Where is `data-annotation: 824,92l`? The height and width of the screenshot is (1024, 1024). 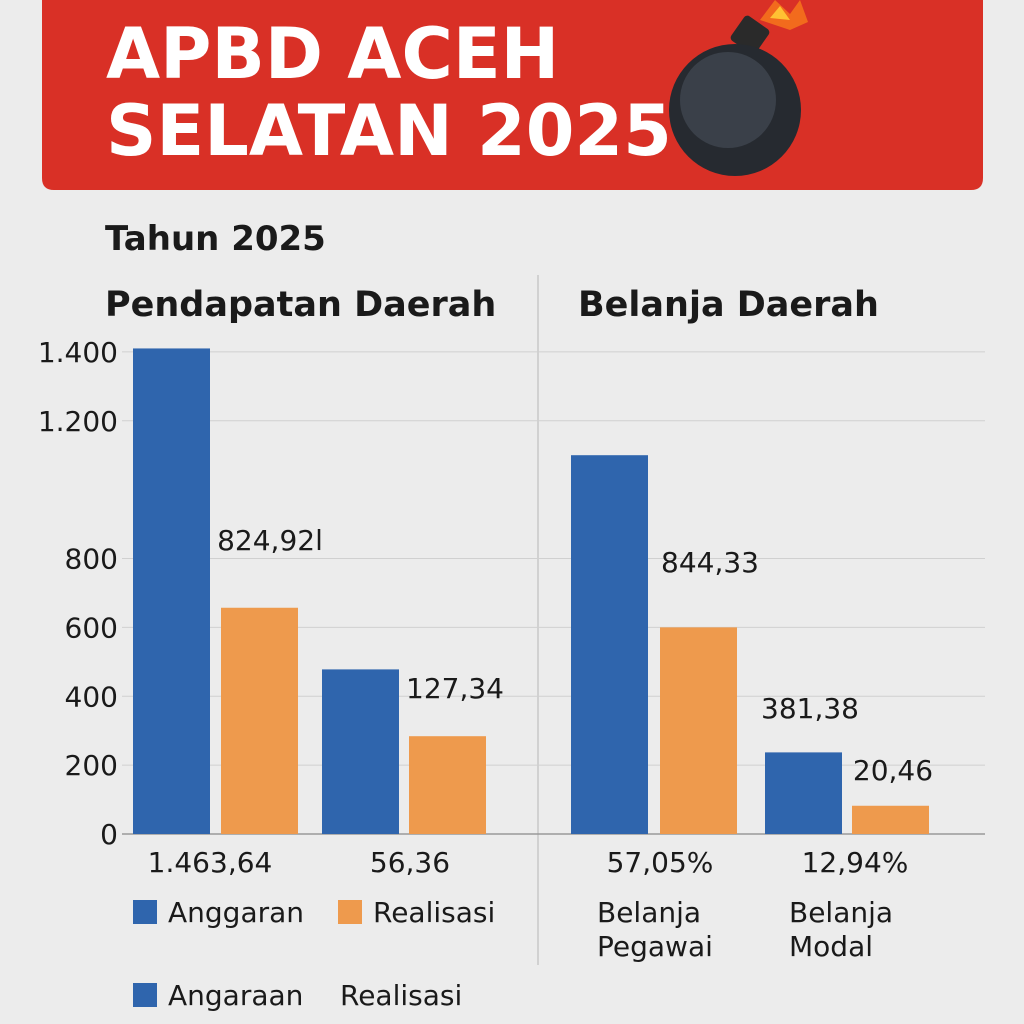 data-annotation: 824,92l is located at coordinates (270, 540).